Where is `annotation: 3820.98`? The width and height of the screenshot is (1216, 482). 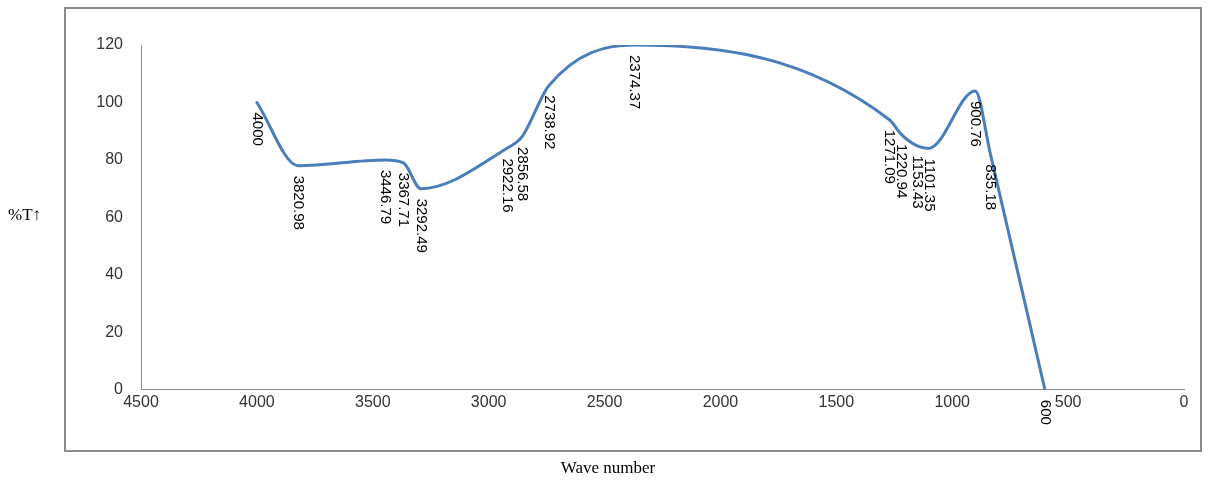
annotation: 3820.98 is located at coordinates (300, 202).